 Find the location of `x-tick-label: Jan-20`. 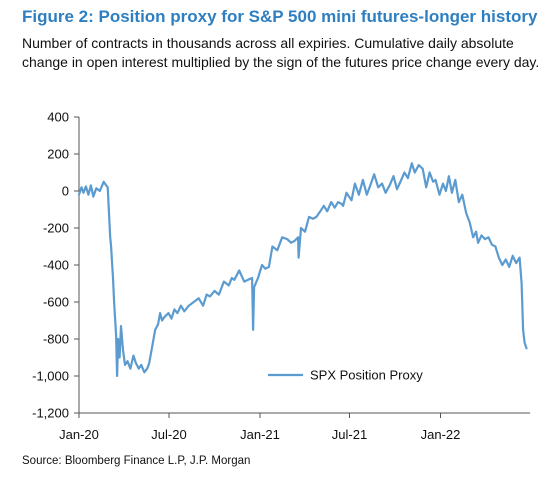

x-tick-label: Jan-20 is located at coordinates (79, 434).